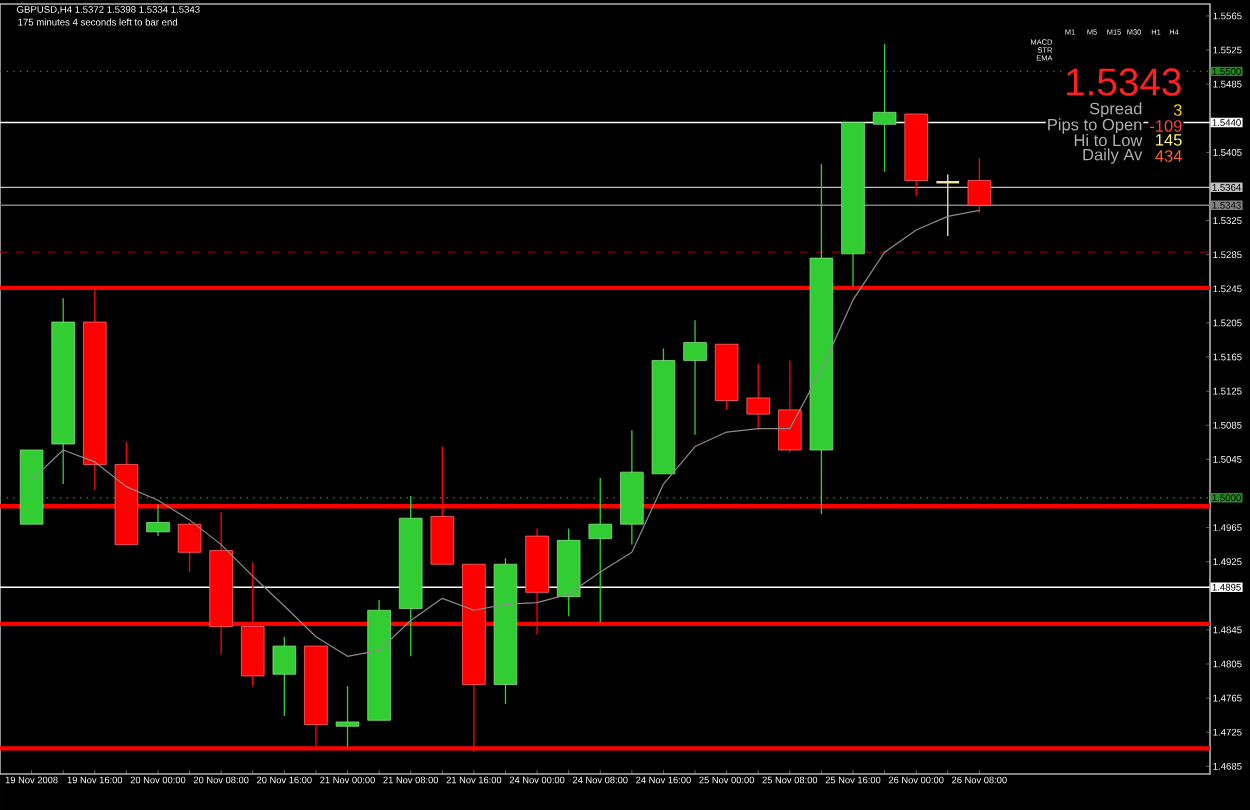 Image resolution: width=1250 pixels, height=810 pixels. I want to click on text: Spread, so click(1115, 110).